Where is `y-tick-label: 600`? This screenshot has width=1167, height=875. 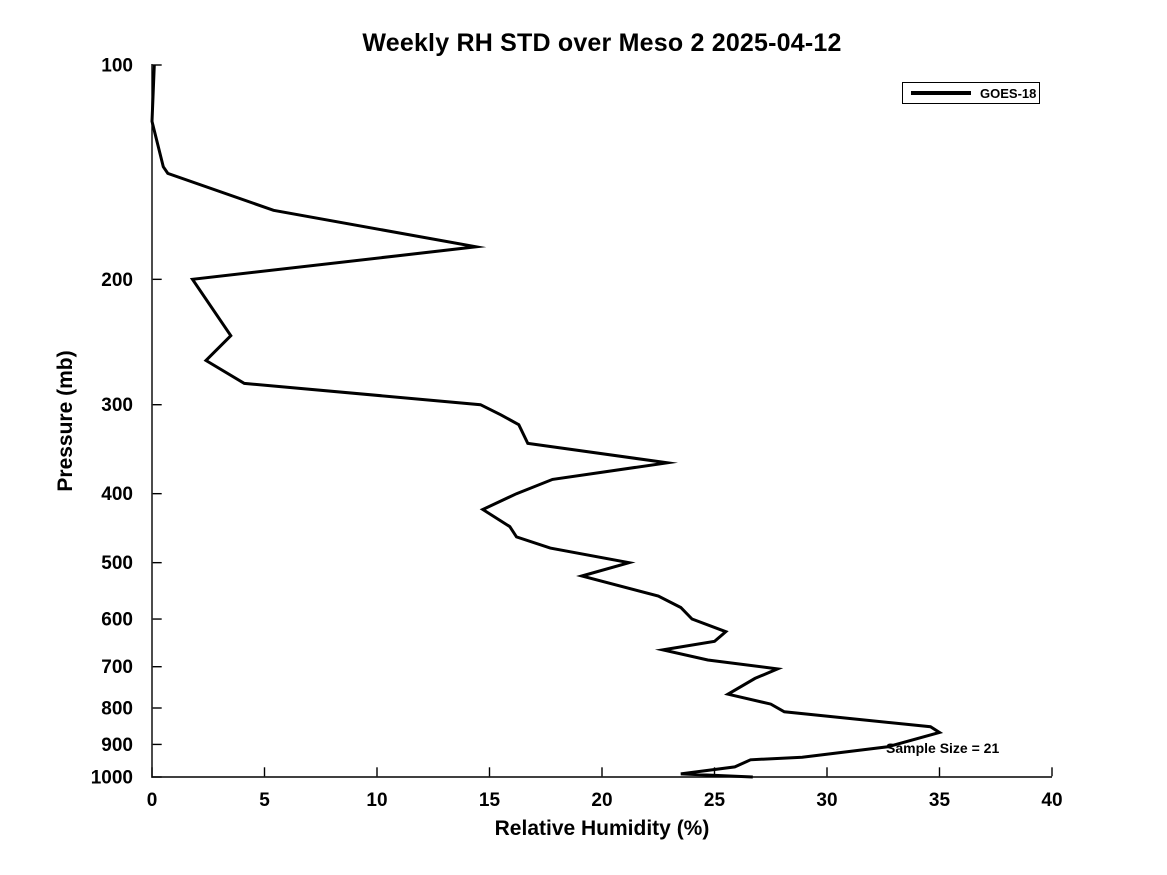
y-tick-label: 600 is located at coordinates (117, 620).